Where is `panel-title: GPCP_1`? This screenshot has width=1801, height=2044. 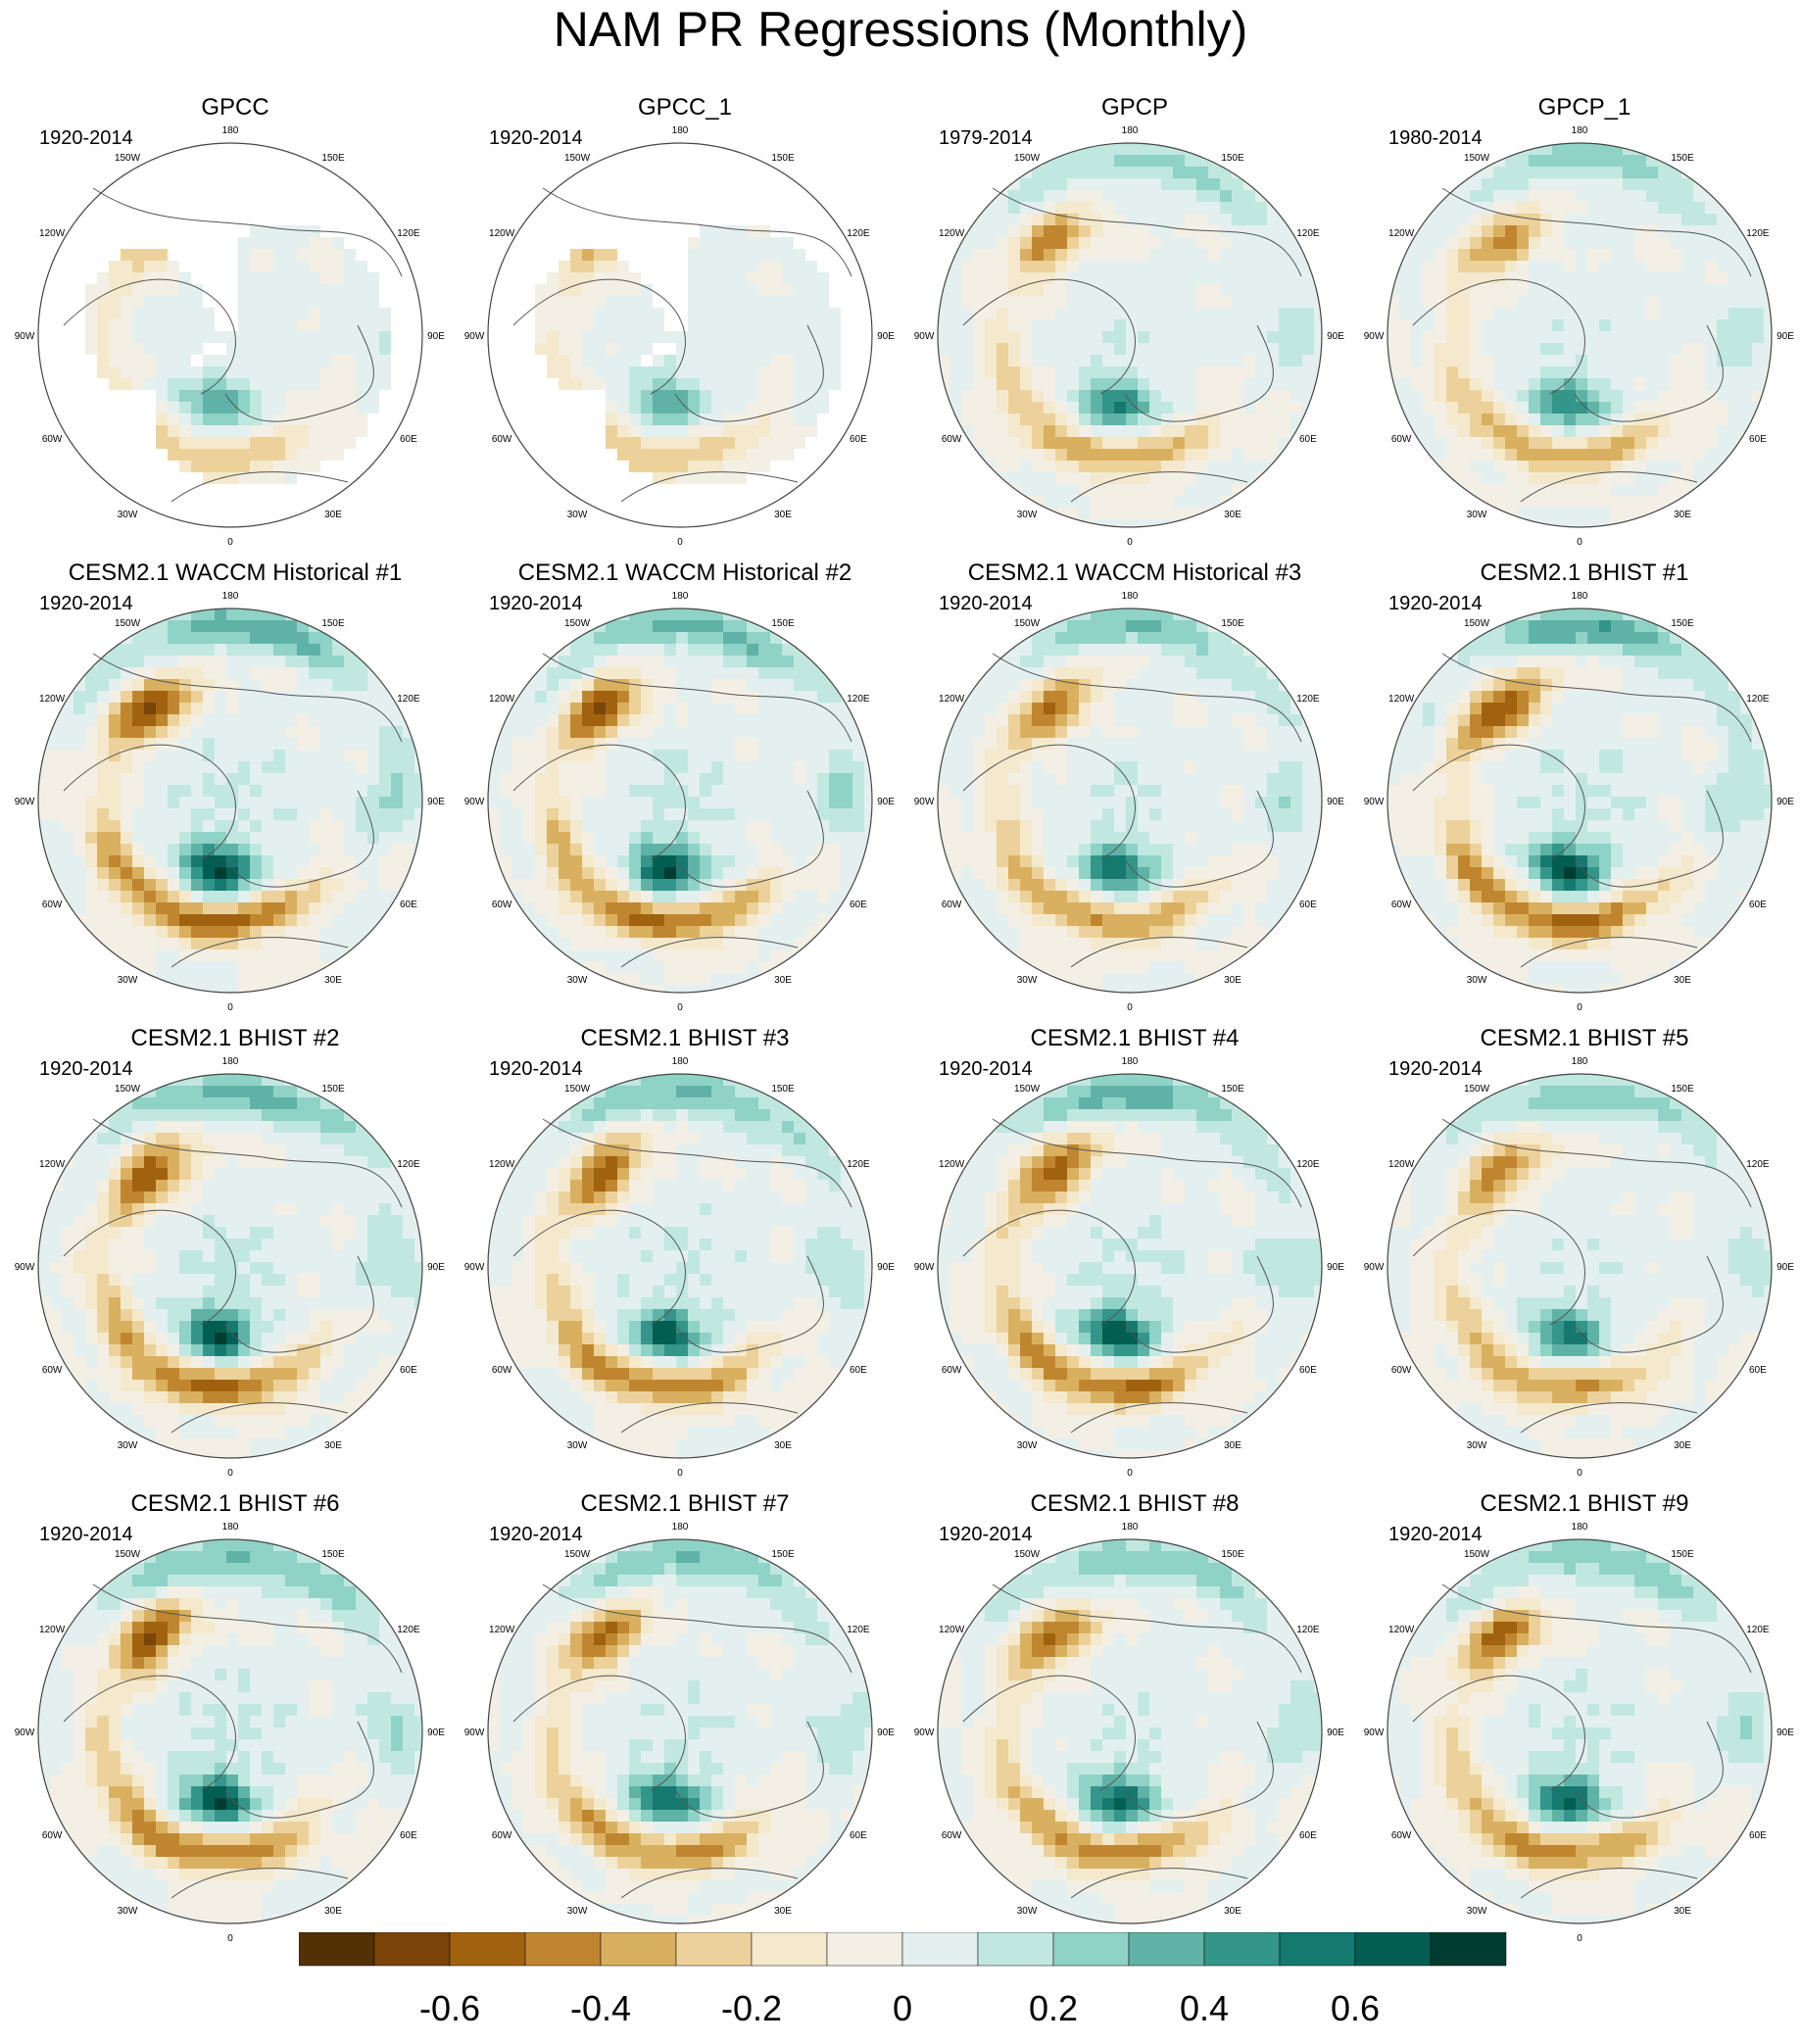 panel-title: GPCP_1 is located at coordinates (1584, 108).